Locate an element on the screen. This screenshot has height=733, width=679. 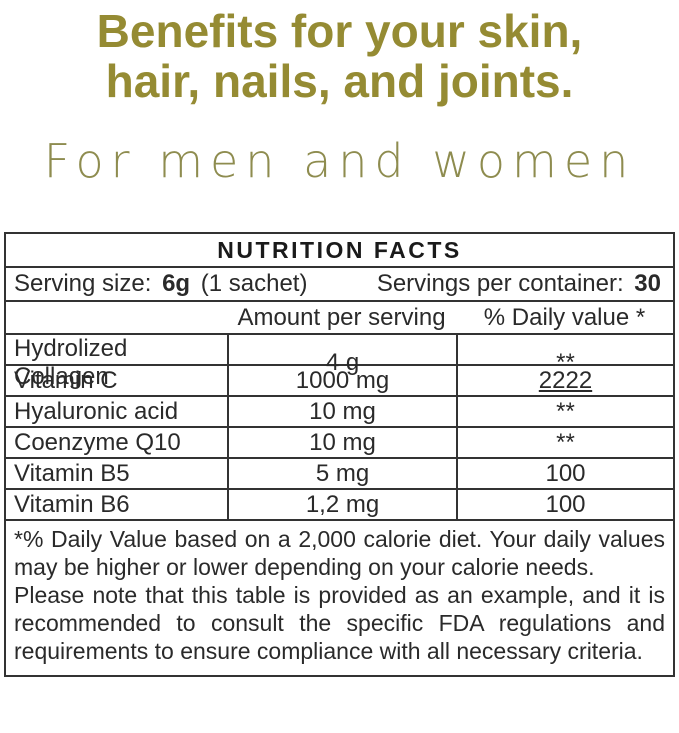
column-header-daily-value: % Daily value * is located at coordinates (564, 317).